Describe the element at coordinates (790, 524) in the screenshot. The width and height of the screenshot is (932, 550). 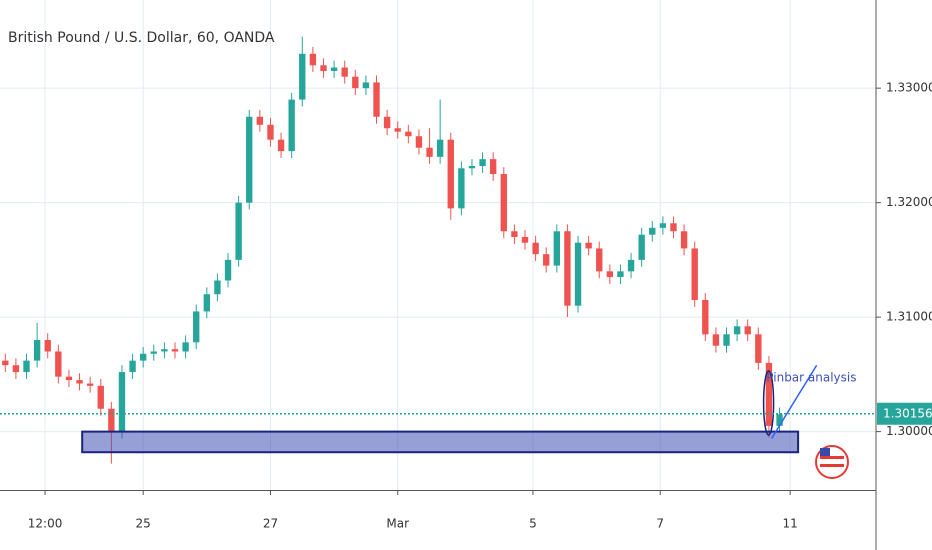
I see `x-tick-label: 11` at that location.